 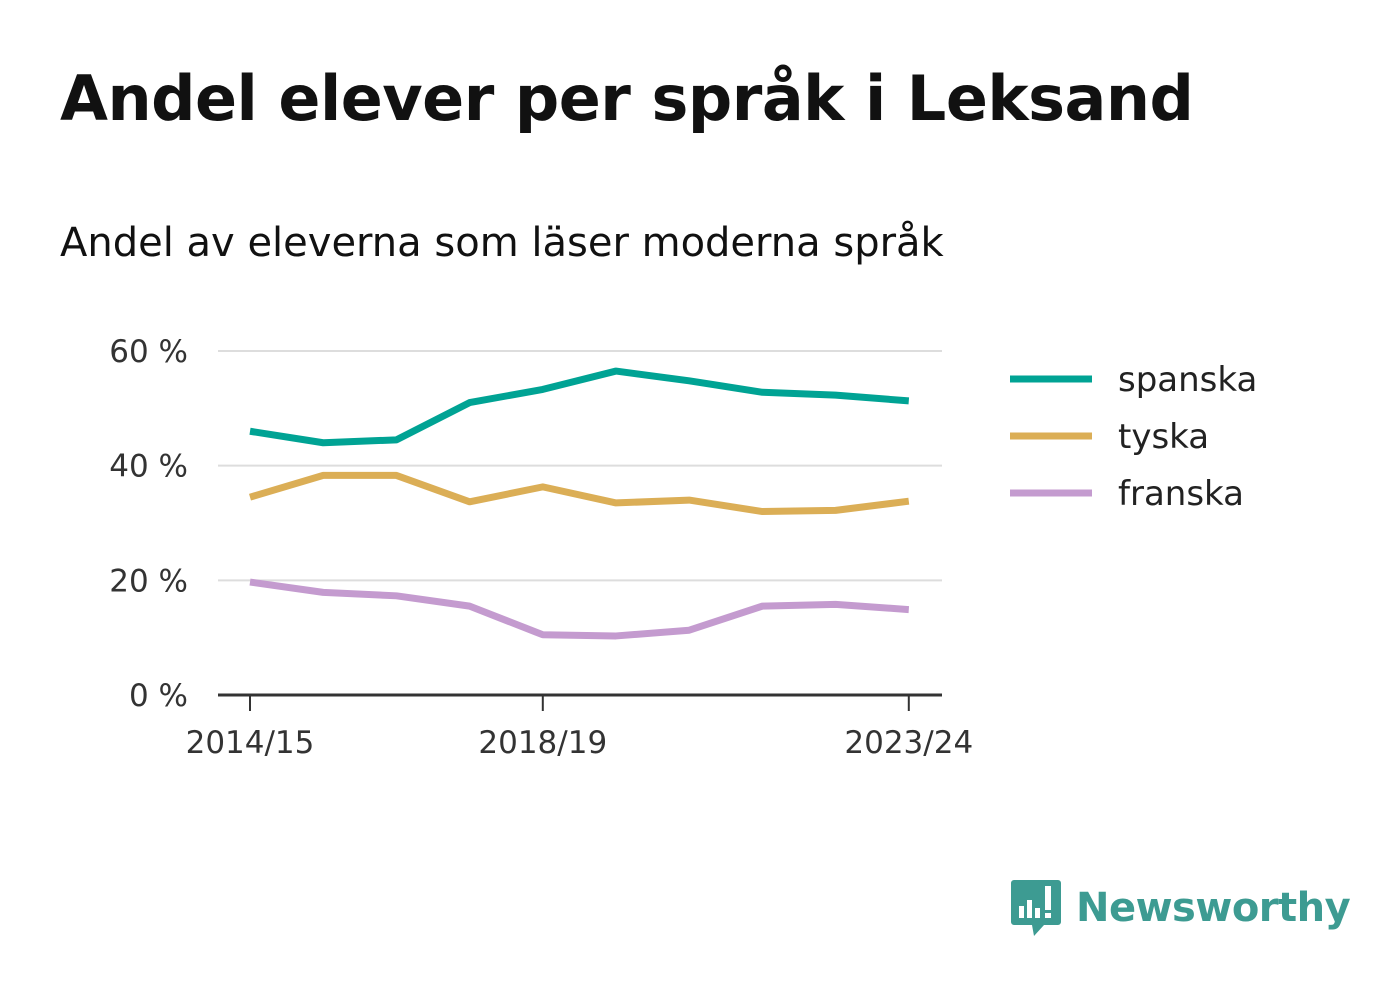 I want to click on chart-title: Andel elever per språk i Leksand, so click(x=627, y=98).